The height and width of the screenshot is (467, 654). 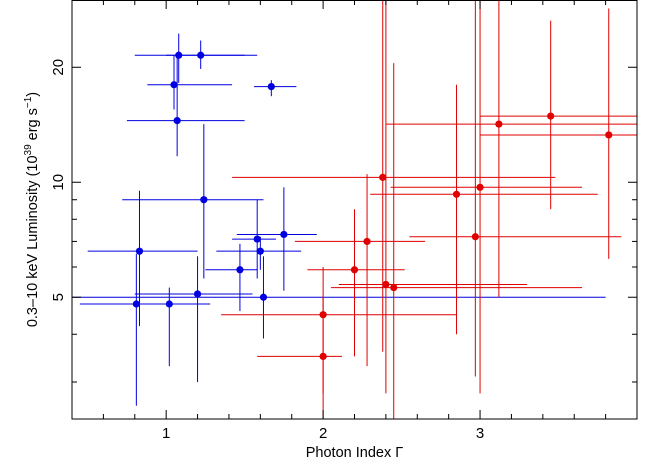 What do you see at coordinates (33, 241) in the screenshot?
I see `y-axis-title-main: 0.3–10 keV Luminosity (10` at bounding box center [33, 241].